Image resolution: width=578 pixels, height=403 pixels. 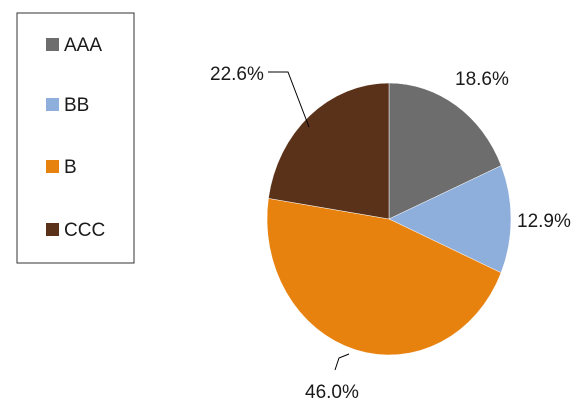 What do you see at coordinates (342, 362) in the screenshot?
I see `leader-line-b` at bounding box center [342, 362].